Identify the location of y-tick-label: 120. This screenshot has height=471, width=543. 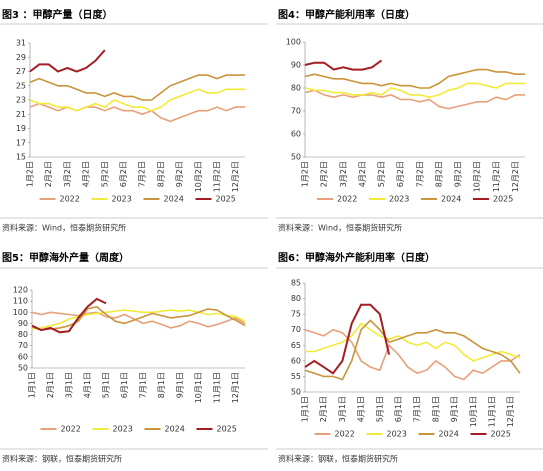
(20, 290).